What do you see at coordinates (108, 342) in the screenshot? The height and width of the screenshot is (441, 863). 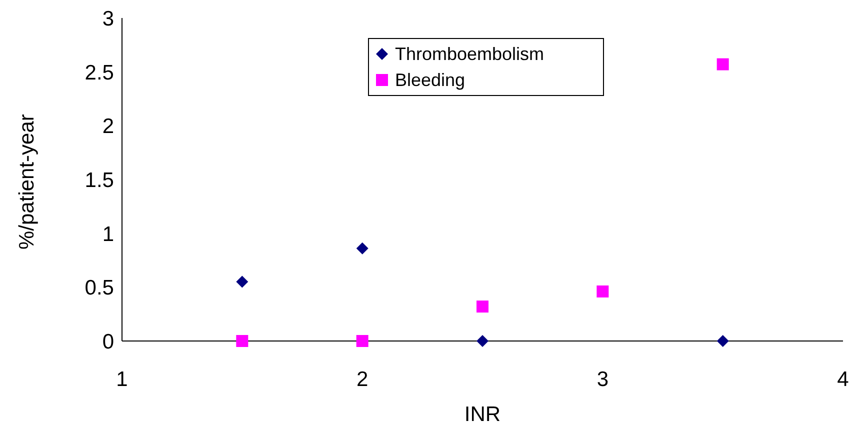 I see `y-tick-label: 0` at bounding box center [108, 342].